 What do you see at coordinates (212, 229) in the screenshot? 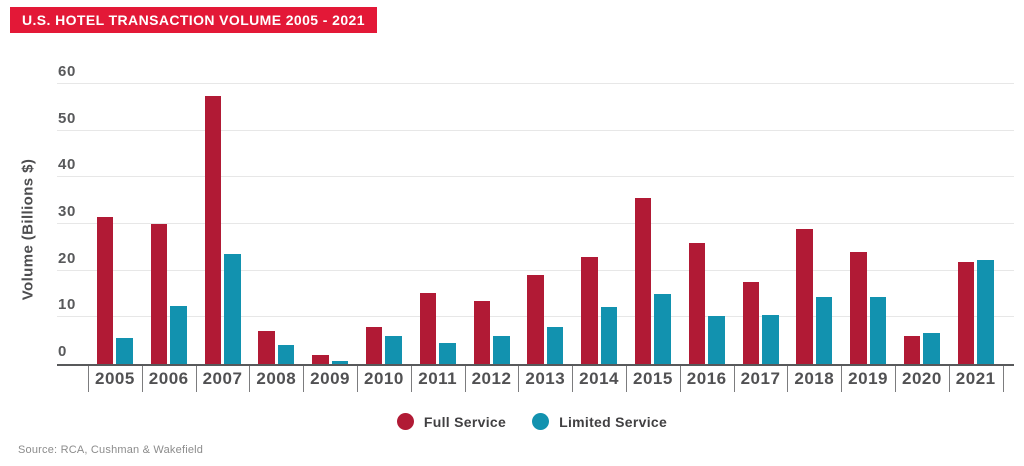
I see `bar-full-service-2007` at bounding box center [212, 229].